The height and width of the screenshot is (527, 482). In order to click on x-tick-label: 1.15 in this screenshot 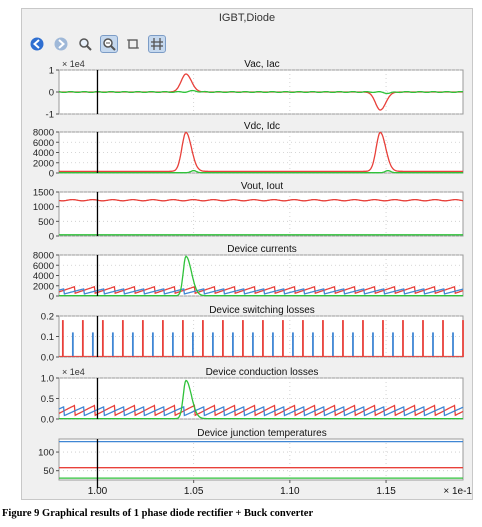, I will do `click(386, 491)`.